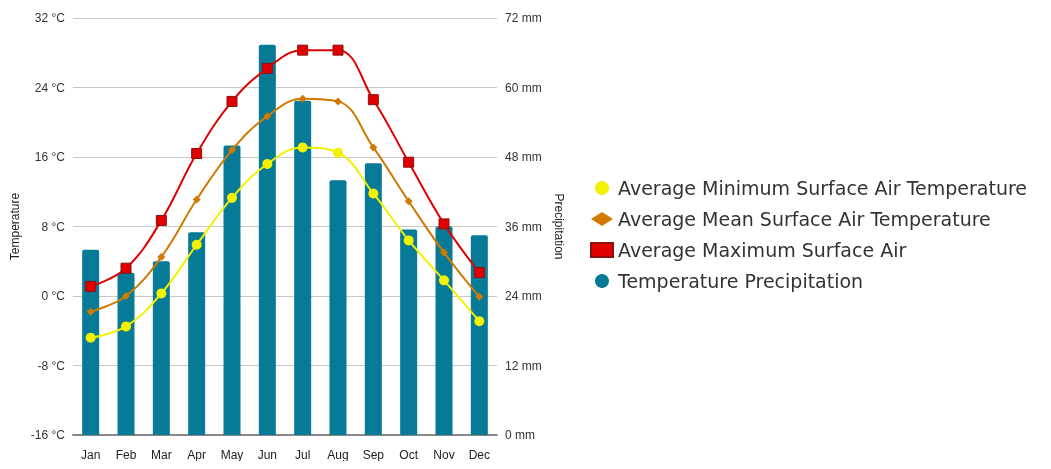 The width and height of the screenshot is (1051, 469). I want to click on x-tick-label: Feb, so click(126, 455).